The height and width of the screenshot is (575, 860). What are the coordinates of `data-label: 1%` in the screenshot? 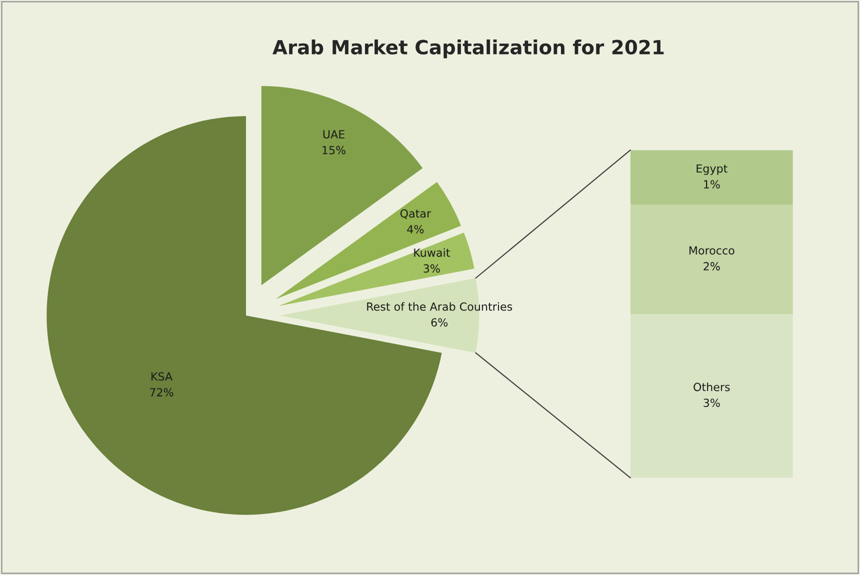 It's located at (712, 184).